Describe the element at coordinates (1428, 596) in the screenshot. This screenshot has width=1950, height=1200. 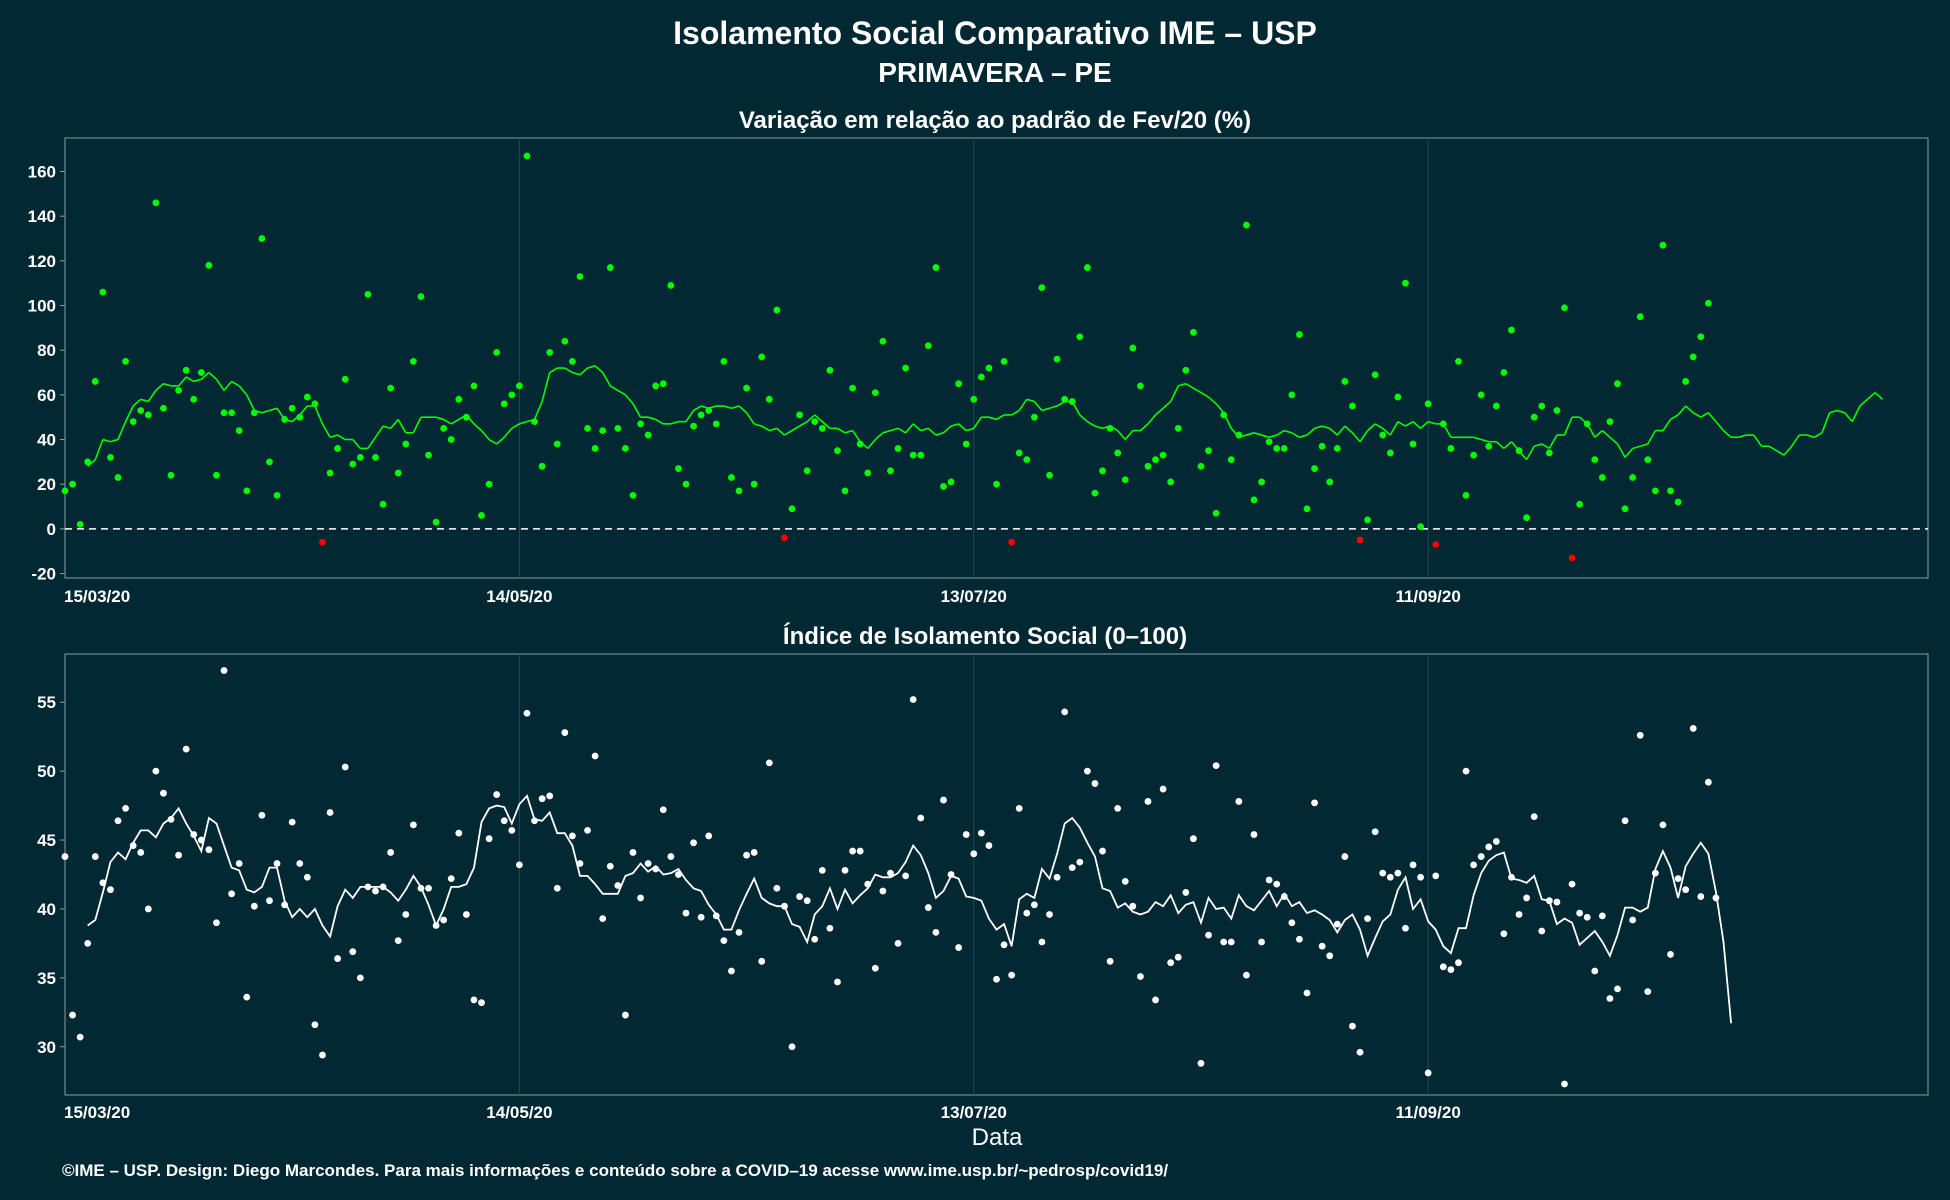
I see `x-tick-label: 11/09/20` at that location.